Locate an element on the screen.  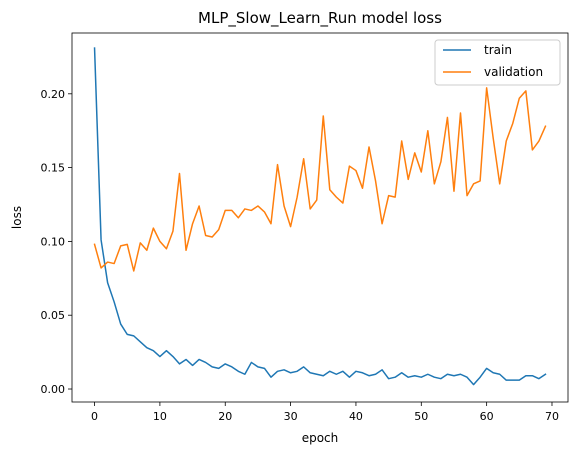
y-tick-label: 0.20 is located at coordinates (53, 94).